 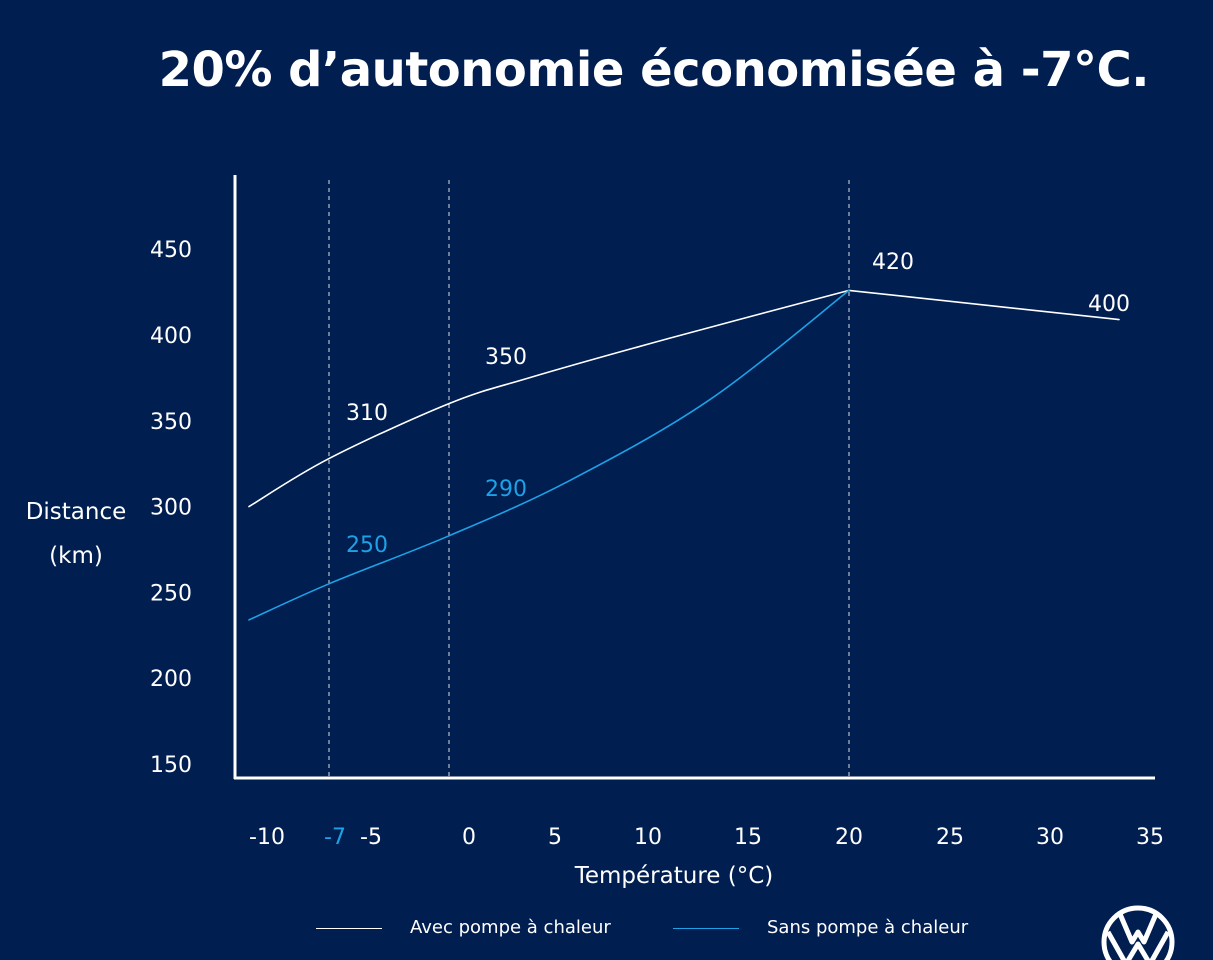 What do you see at coordinates (171, 250) in the screenshot?
I see `y-tick-label-450: 450` at bounding box center [171, 250].